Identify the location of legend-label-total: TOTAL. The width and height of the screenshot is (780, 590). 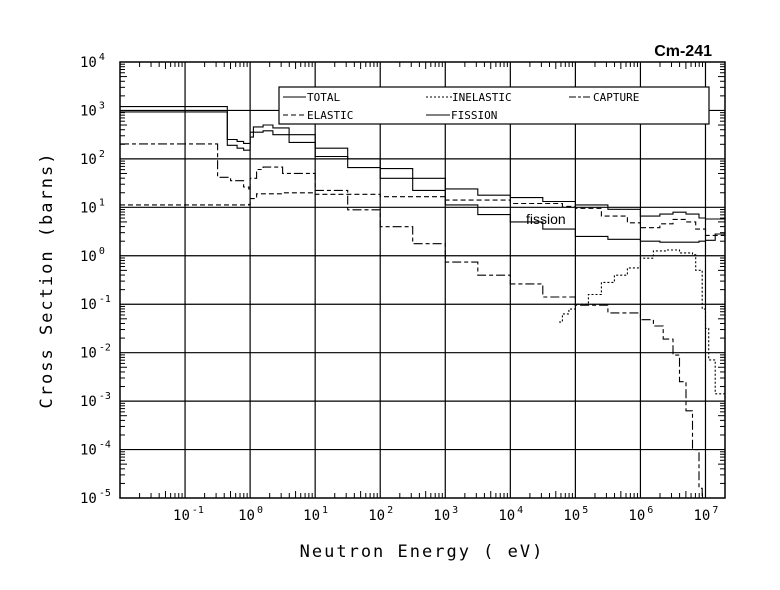
(323, 97).